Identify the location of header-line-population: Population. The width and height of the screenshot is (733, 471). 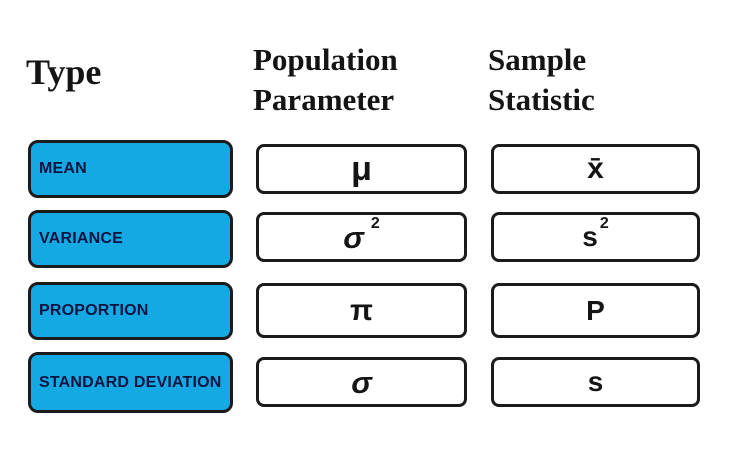
(325, 59).